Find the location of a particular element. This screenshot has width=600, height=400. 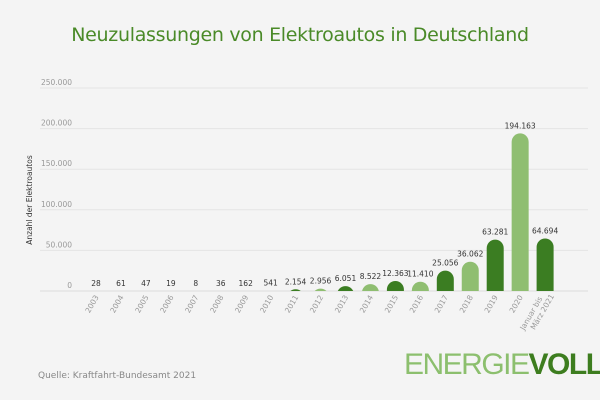

y-tick-label: 100.000 is located at coordinates (56, 204).